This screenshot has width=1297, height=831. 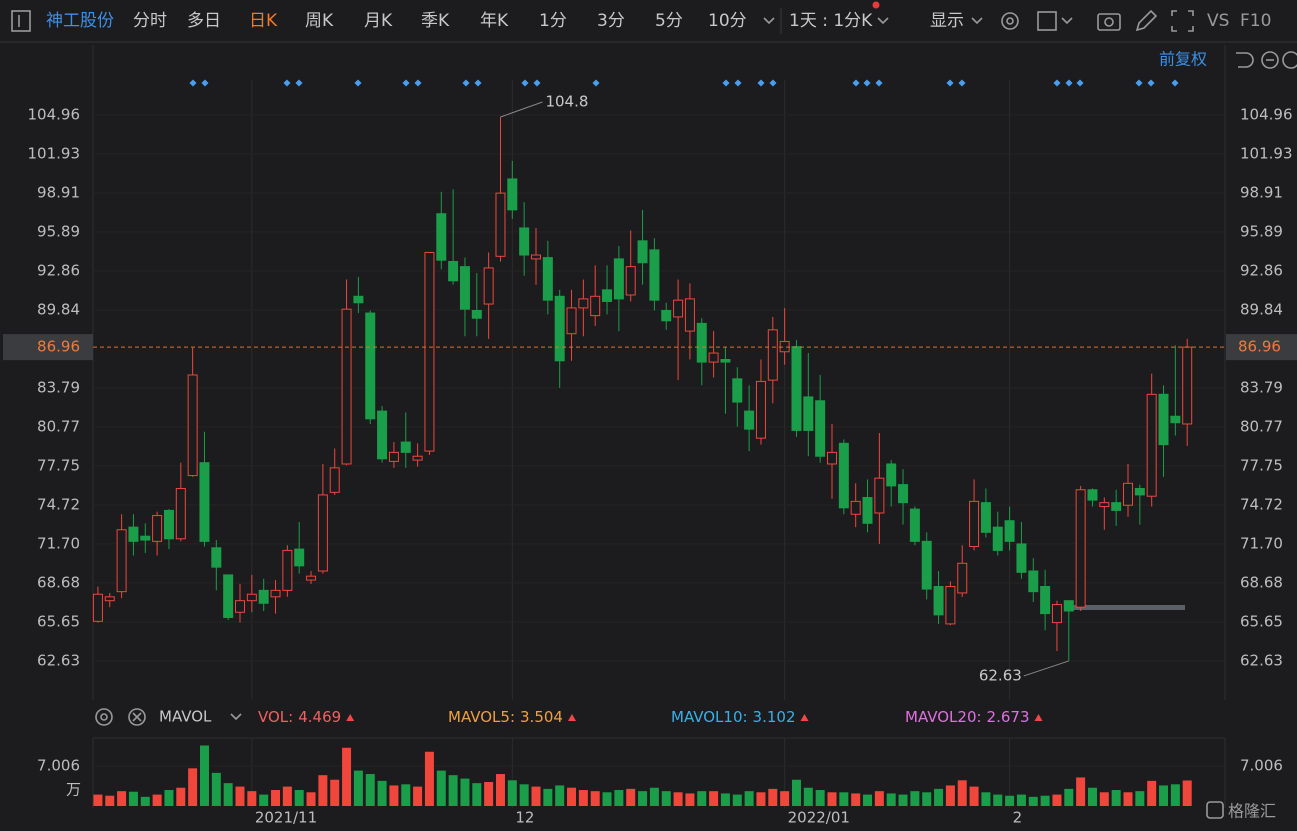 What do you see at coordinates (204, 21) in the screenshot?
I see `tab: 多日` at bounding box center [204, 21].